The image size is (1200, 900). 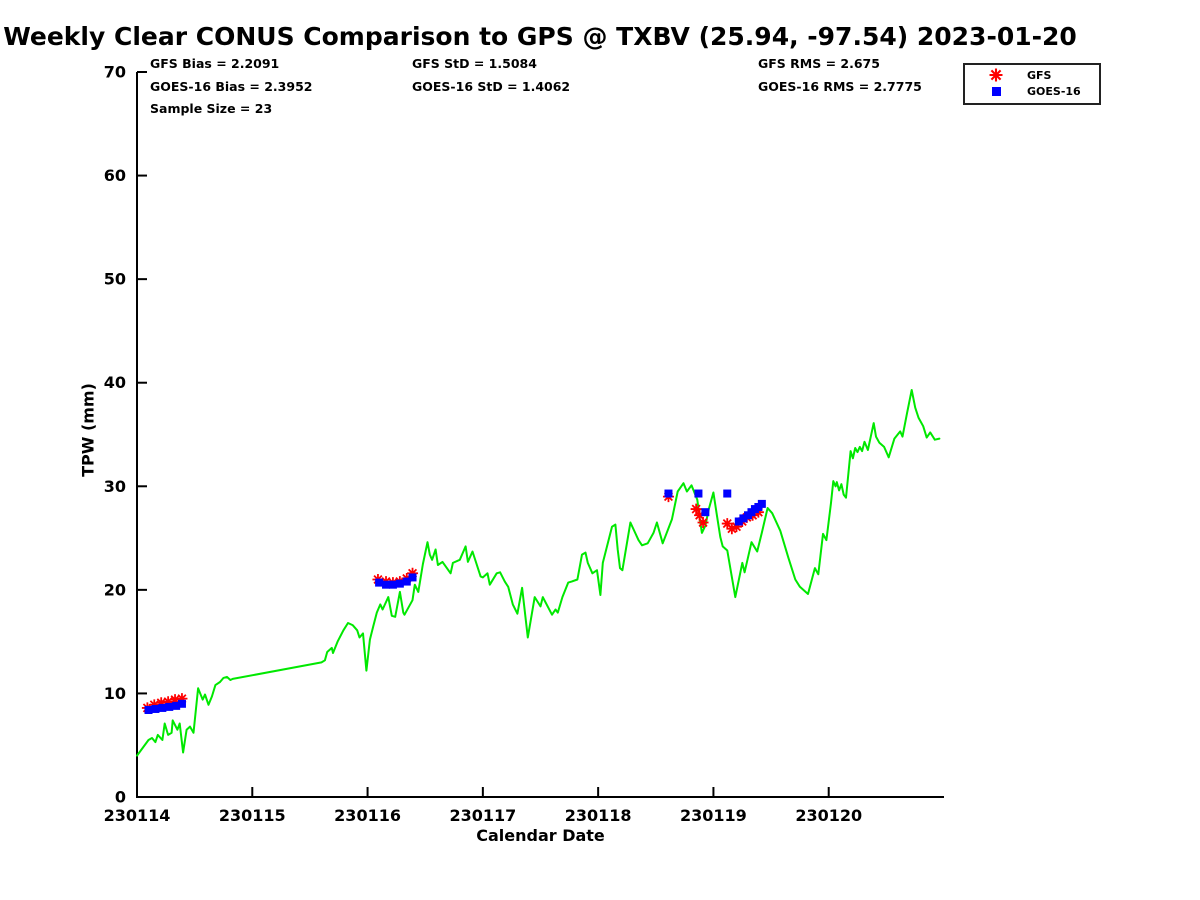 I want to click on y-tick-label: 40, so click(x=115, y=382).